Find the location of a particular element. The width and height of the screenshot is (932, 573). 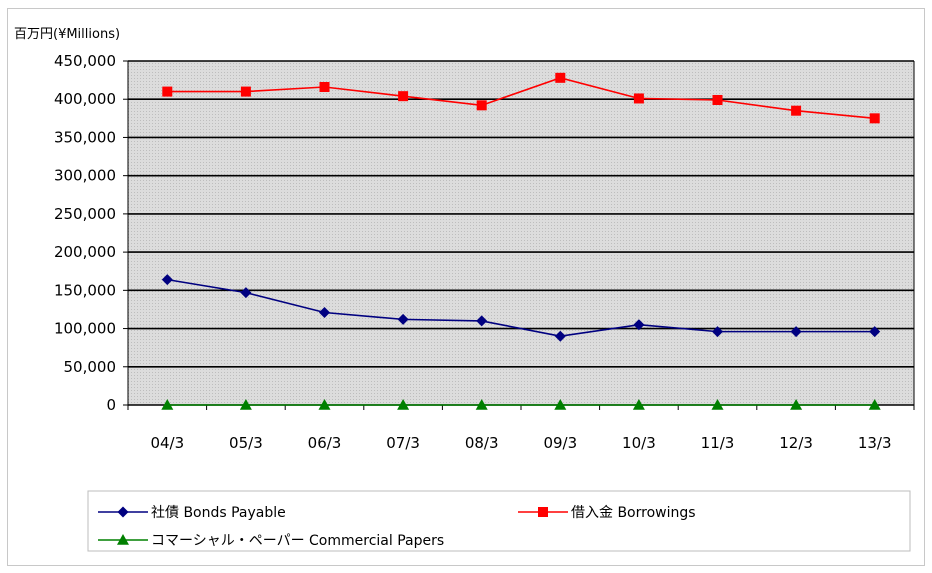

legend-label: 借入金 Borrowings is located at coordinates (633, 513).